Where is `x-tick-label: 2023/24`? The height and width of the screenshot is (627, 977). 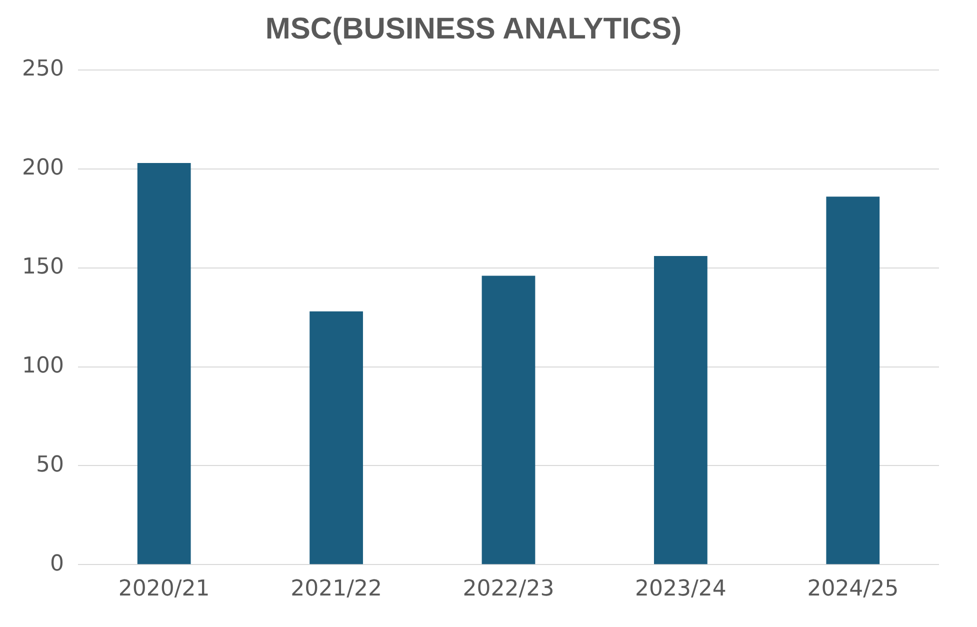
x-tick-label: 2023/24 is located at coordinates (680, 589).